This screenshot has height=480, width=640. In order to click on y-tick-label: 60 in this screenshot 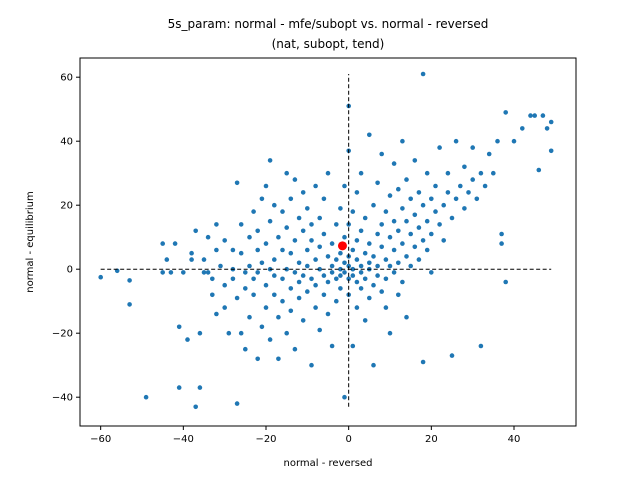, I will do `click(66, 78)`.